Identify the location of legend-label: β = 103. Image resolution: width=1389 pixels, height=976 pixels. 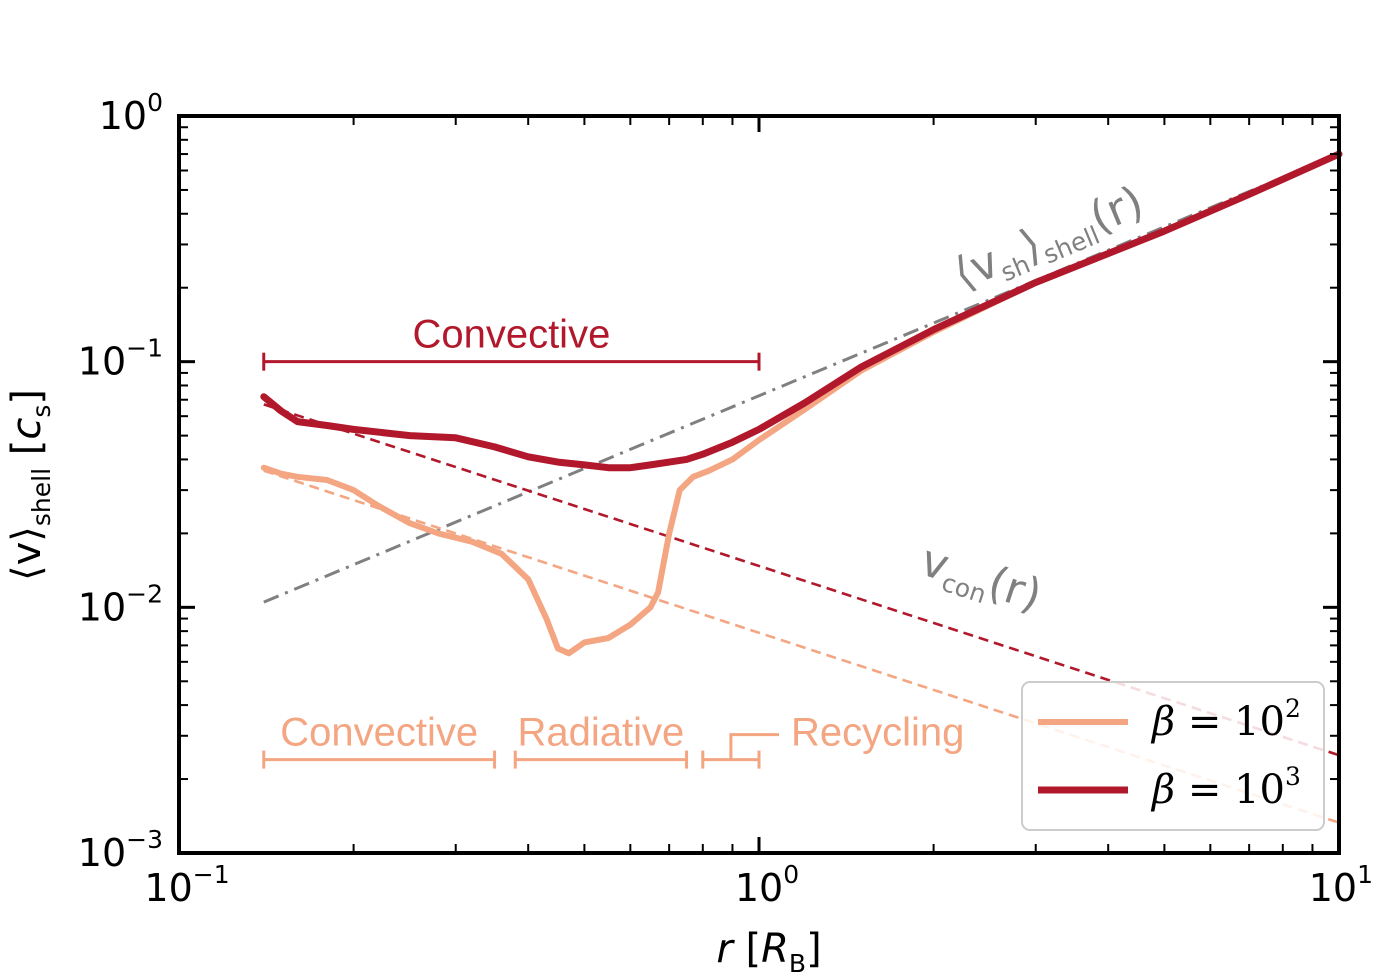
(1225, 787).